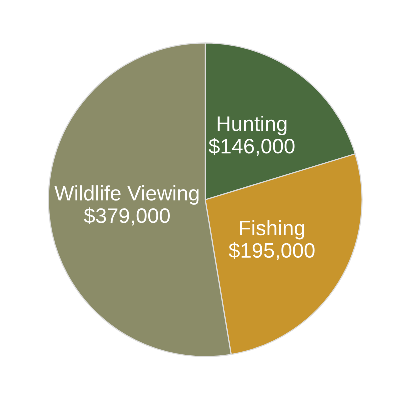 This screenshot has height=400, width=411. I want to click on data-label: $146,000, so click(251, 147).